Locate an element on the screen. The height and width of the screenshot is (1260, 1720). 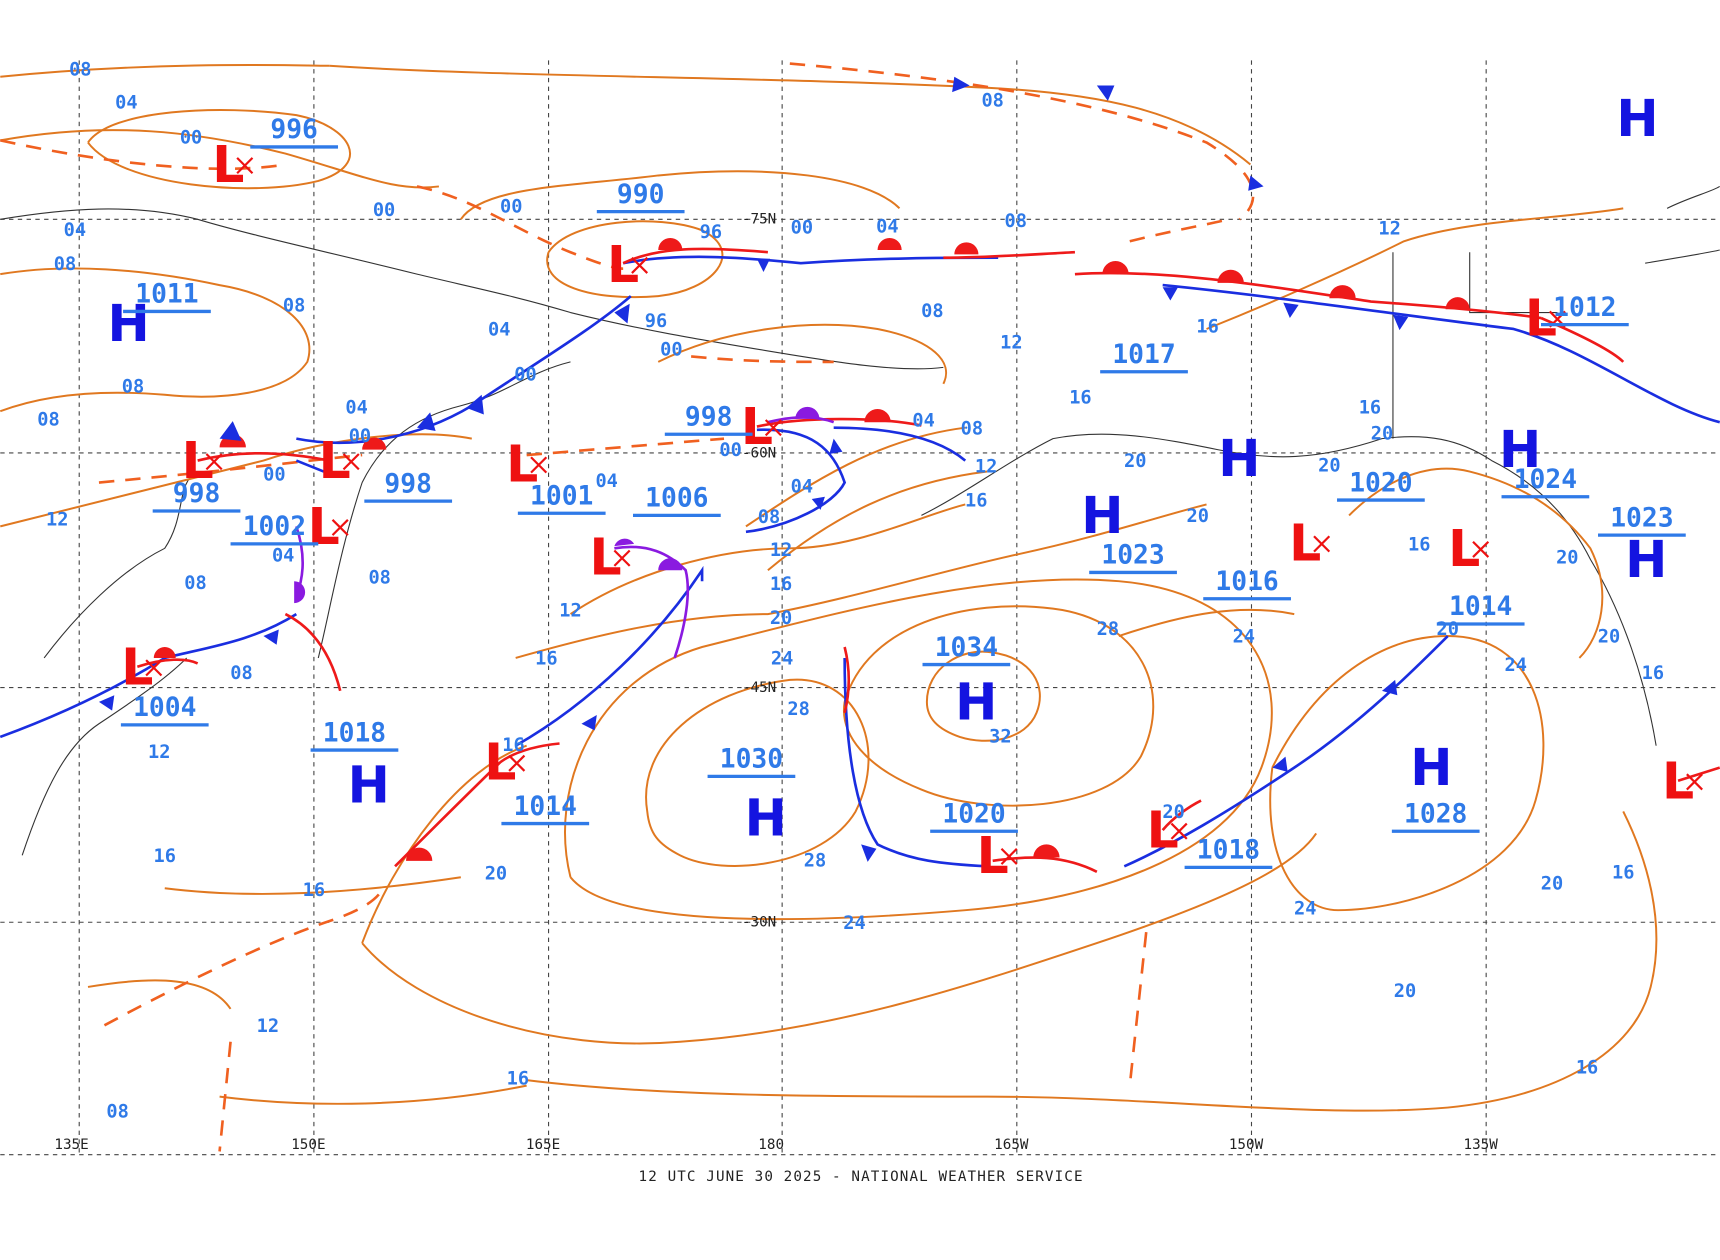
central-pressure: 1028 is located at coordinates (1435, 814).